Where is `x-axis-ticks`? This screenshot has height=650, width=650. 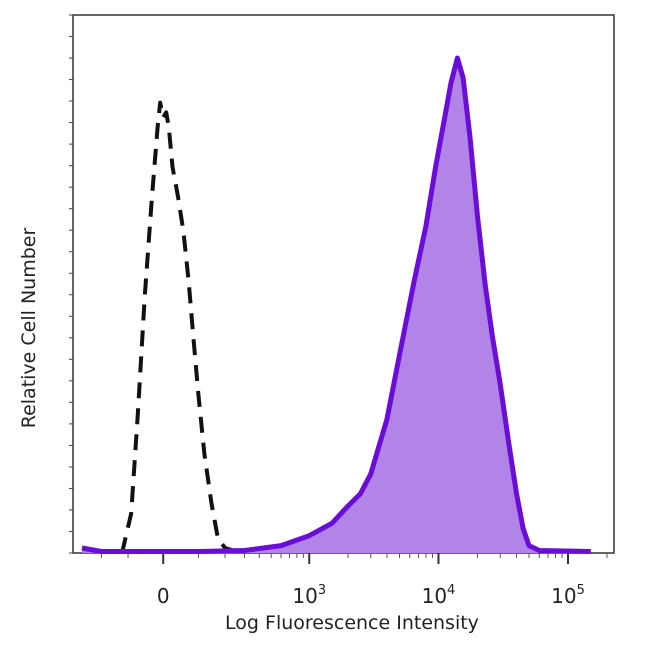 x-axis-ticks is located at coordinates (354, 558).